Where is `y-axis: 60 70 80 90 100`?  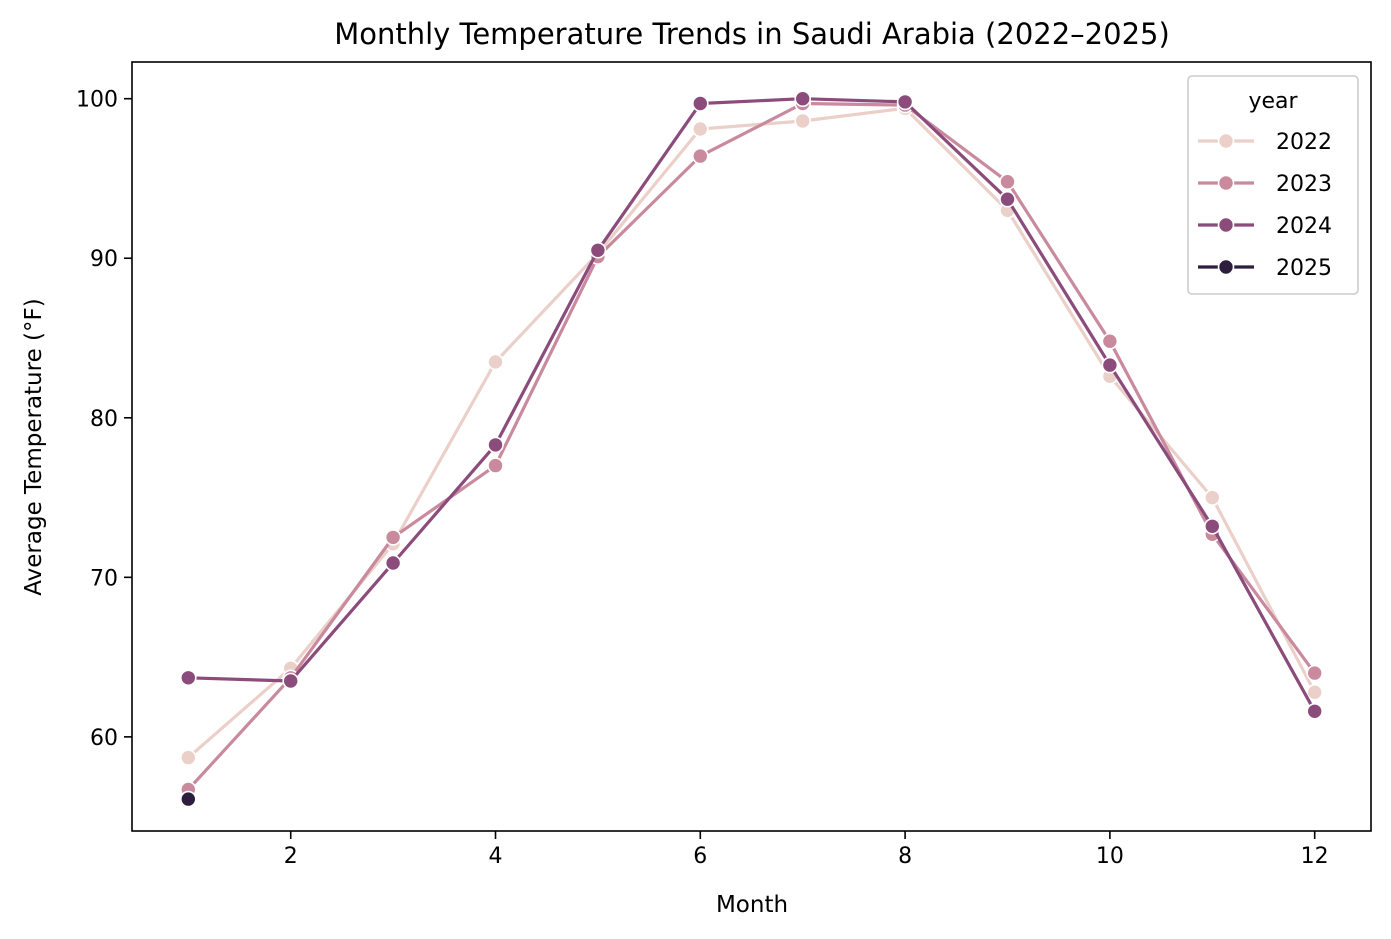
y-axis: 60 70 80 90 100 is located at coordinates (104, 419).